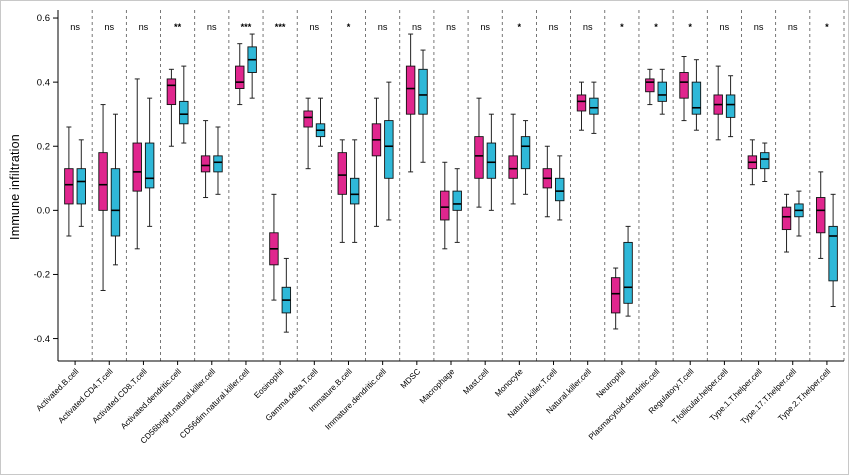 Image resolution: width=849 pixels, height=475 pixels. What do you see at coordinates (268, 383) in the screenshot?
I see `x-tick-label: Eosinophil` at bounding box center [268, 383].